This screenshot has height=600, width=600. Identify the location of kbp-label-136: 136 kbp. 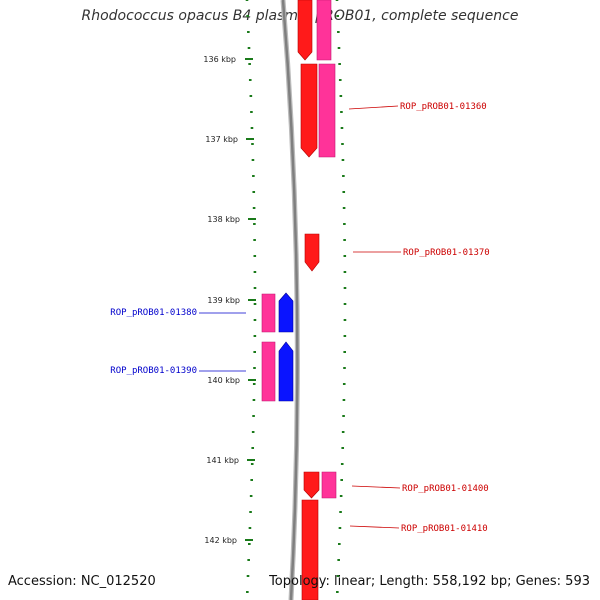
(219, 59).